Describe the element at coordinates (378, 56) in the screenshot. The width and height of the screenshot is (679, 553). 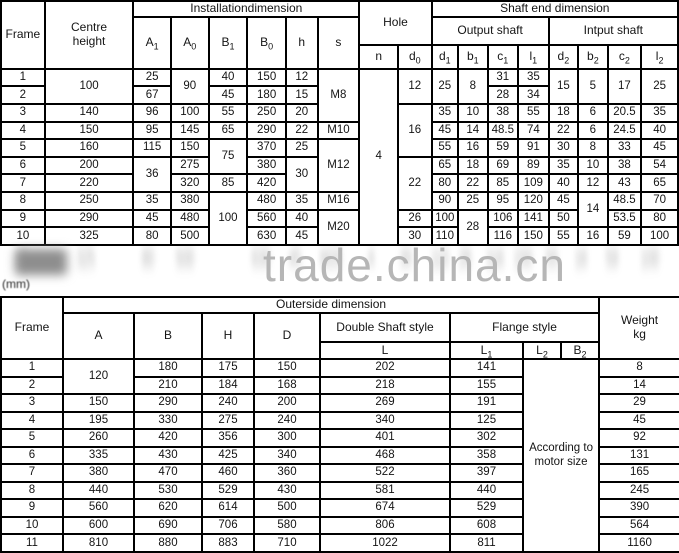
I see `t1-col-n: n` at that location.